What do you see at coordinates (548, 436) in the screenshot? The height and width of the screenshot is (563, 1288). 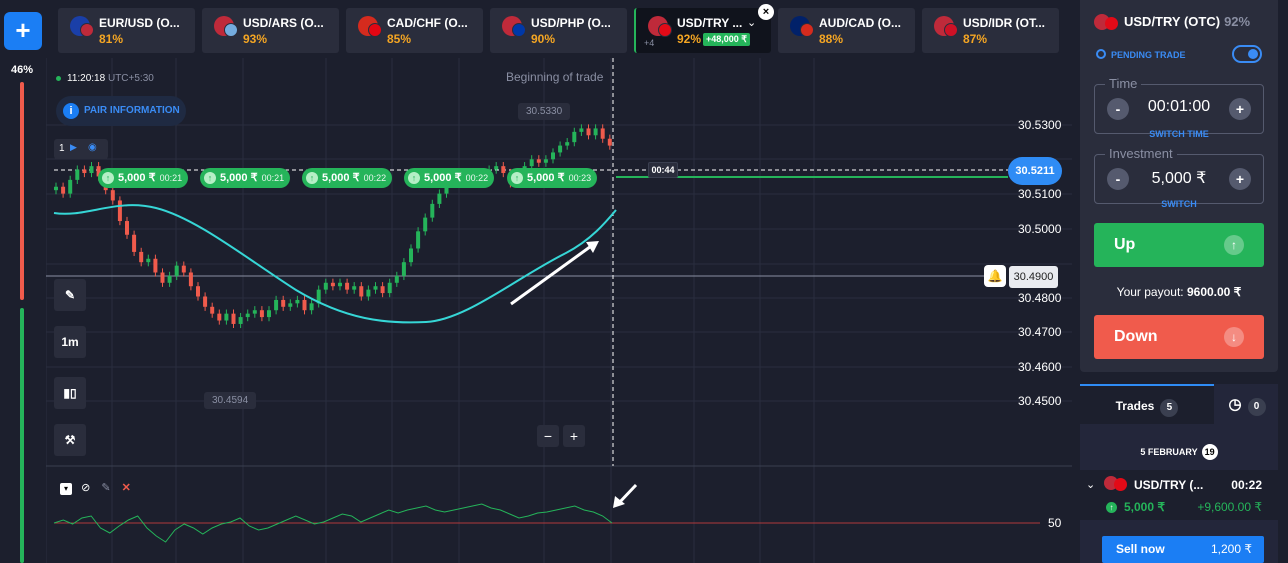 I see `zoom-out-button: −` at bounding box center [548, 436].